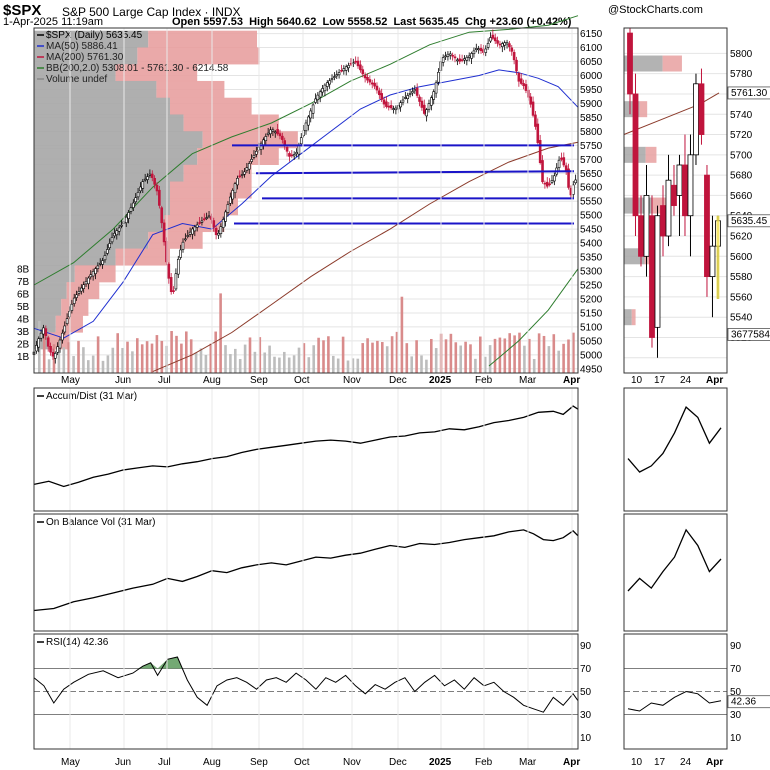 The width and height of the screenshot is (770, 770). I want to click on volume-tick-label-0: 1B, so click(23, 357).